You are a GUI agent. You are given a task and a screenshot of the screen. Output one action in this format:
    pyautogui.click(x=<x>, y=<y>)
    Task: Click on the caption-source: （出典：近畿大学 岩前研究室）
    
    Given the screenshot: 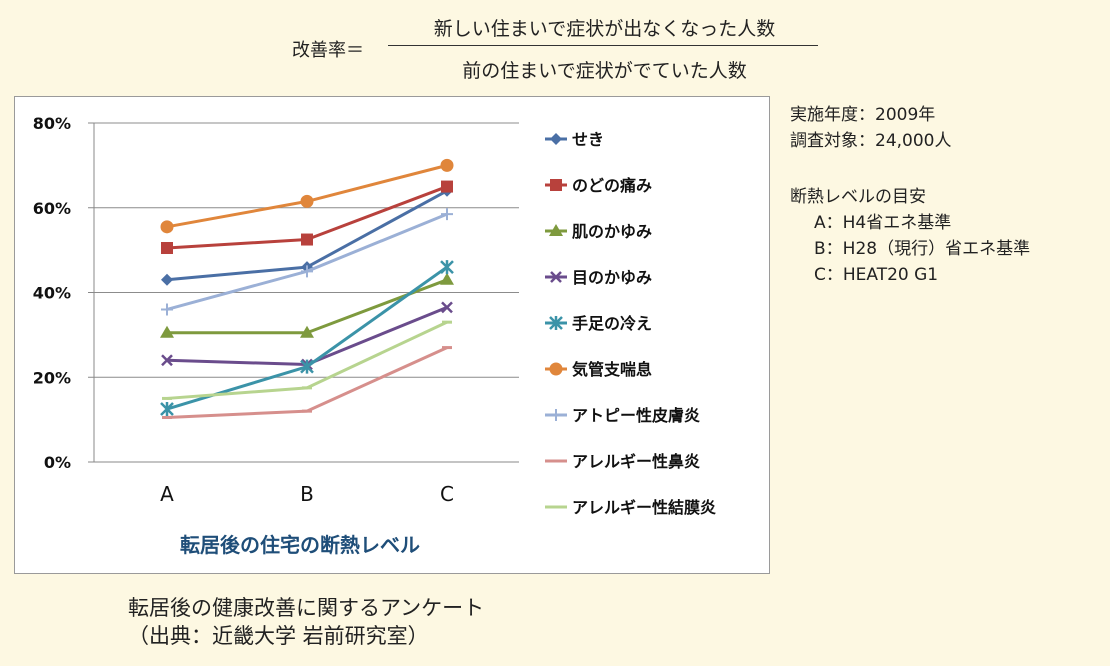 What is the action you would take?
    pyautogui.click(x=278, y=636)
    